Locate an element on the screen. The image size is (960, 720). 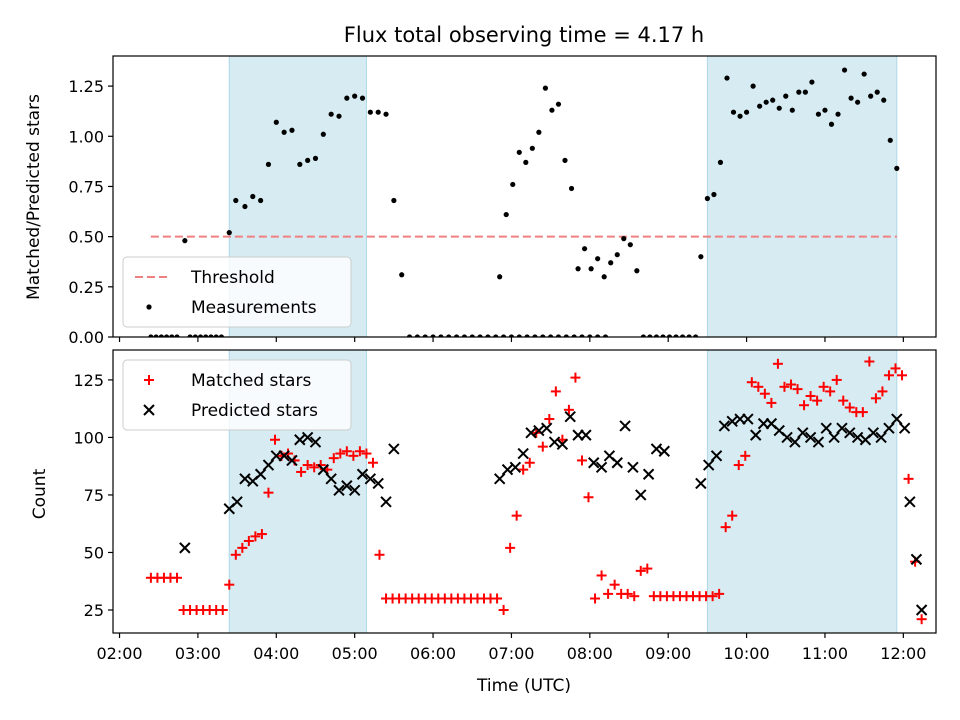
observing-window is located at coordinates (802, 491).